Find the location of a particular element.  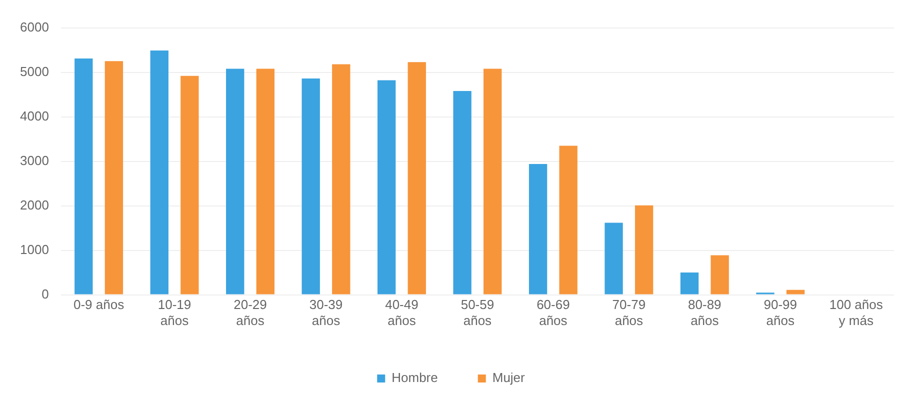

x-tick-label: 20-29 años is located at coordinates (250, 312).